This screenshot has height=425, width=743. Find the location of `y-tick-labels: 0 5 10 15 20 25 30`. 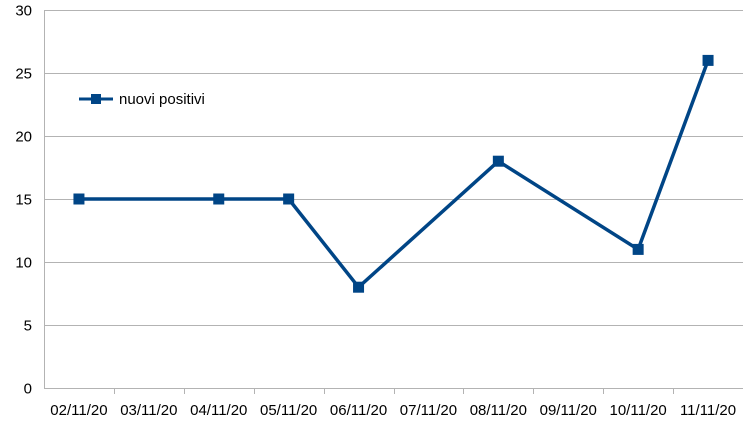

y-tick-labels: 0 5 10 15 20 25 30 is located at coordinates (23, 200).